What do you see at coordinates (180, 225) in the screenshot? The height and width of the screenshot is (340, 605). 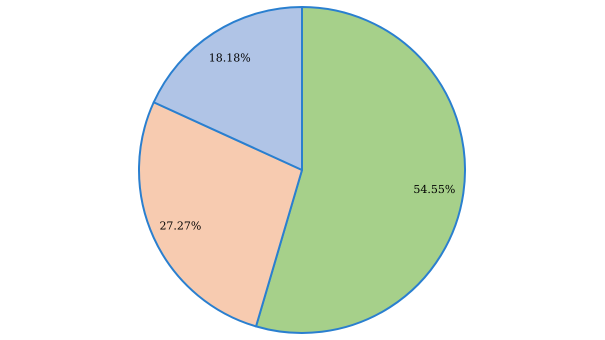 I see `data-label: 27.27%` at bounding box center [180, 225].